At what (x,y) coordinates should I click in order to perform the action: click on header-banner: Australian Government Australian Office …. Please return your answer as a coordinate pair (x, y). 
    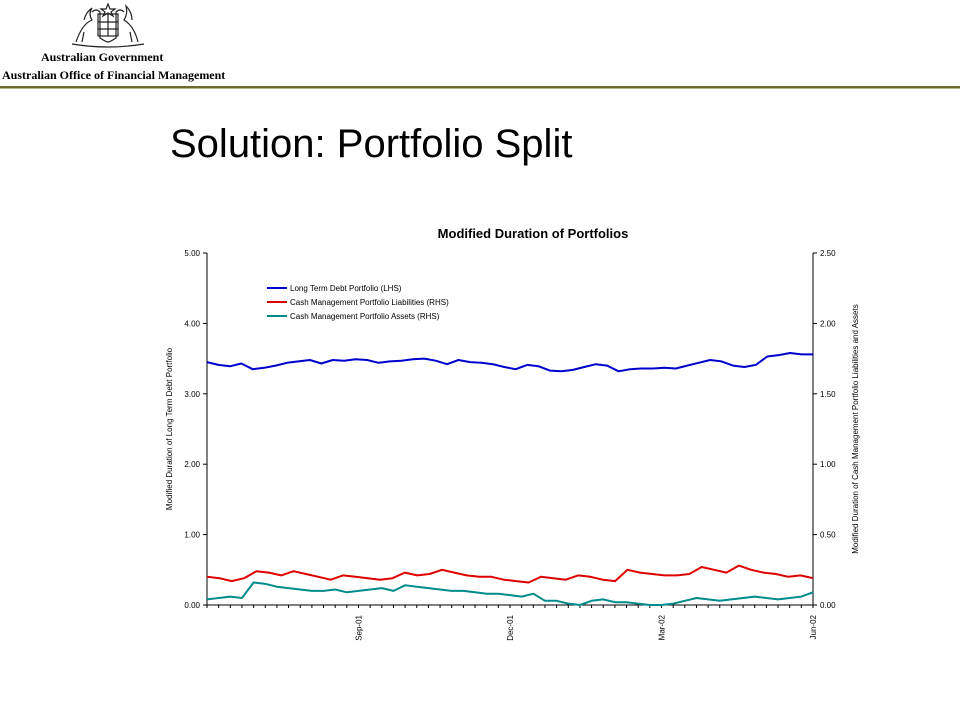
    Looking at the image, I should click on (480, 45).